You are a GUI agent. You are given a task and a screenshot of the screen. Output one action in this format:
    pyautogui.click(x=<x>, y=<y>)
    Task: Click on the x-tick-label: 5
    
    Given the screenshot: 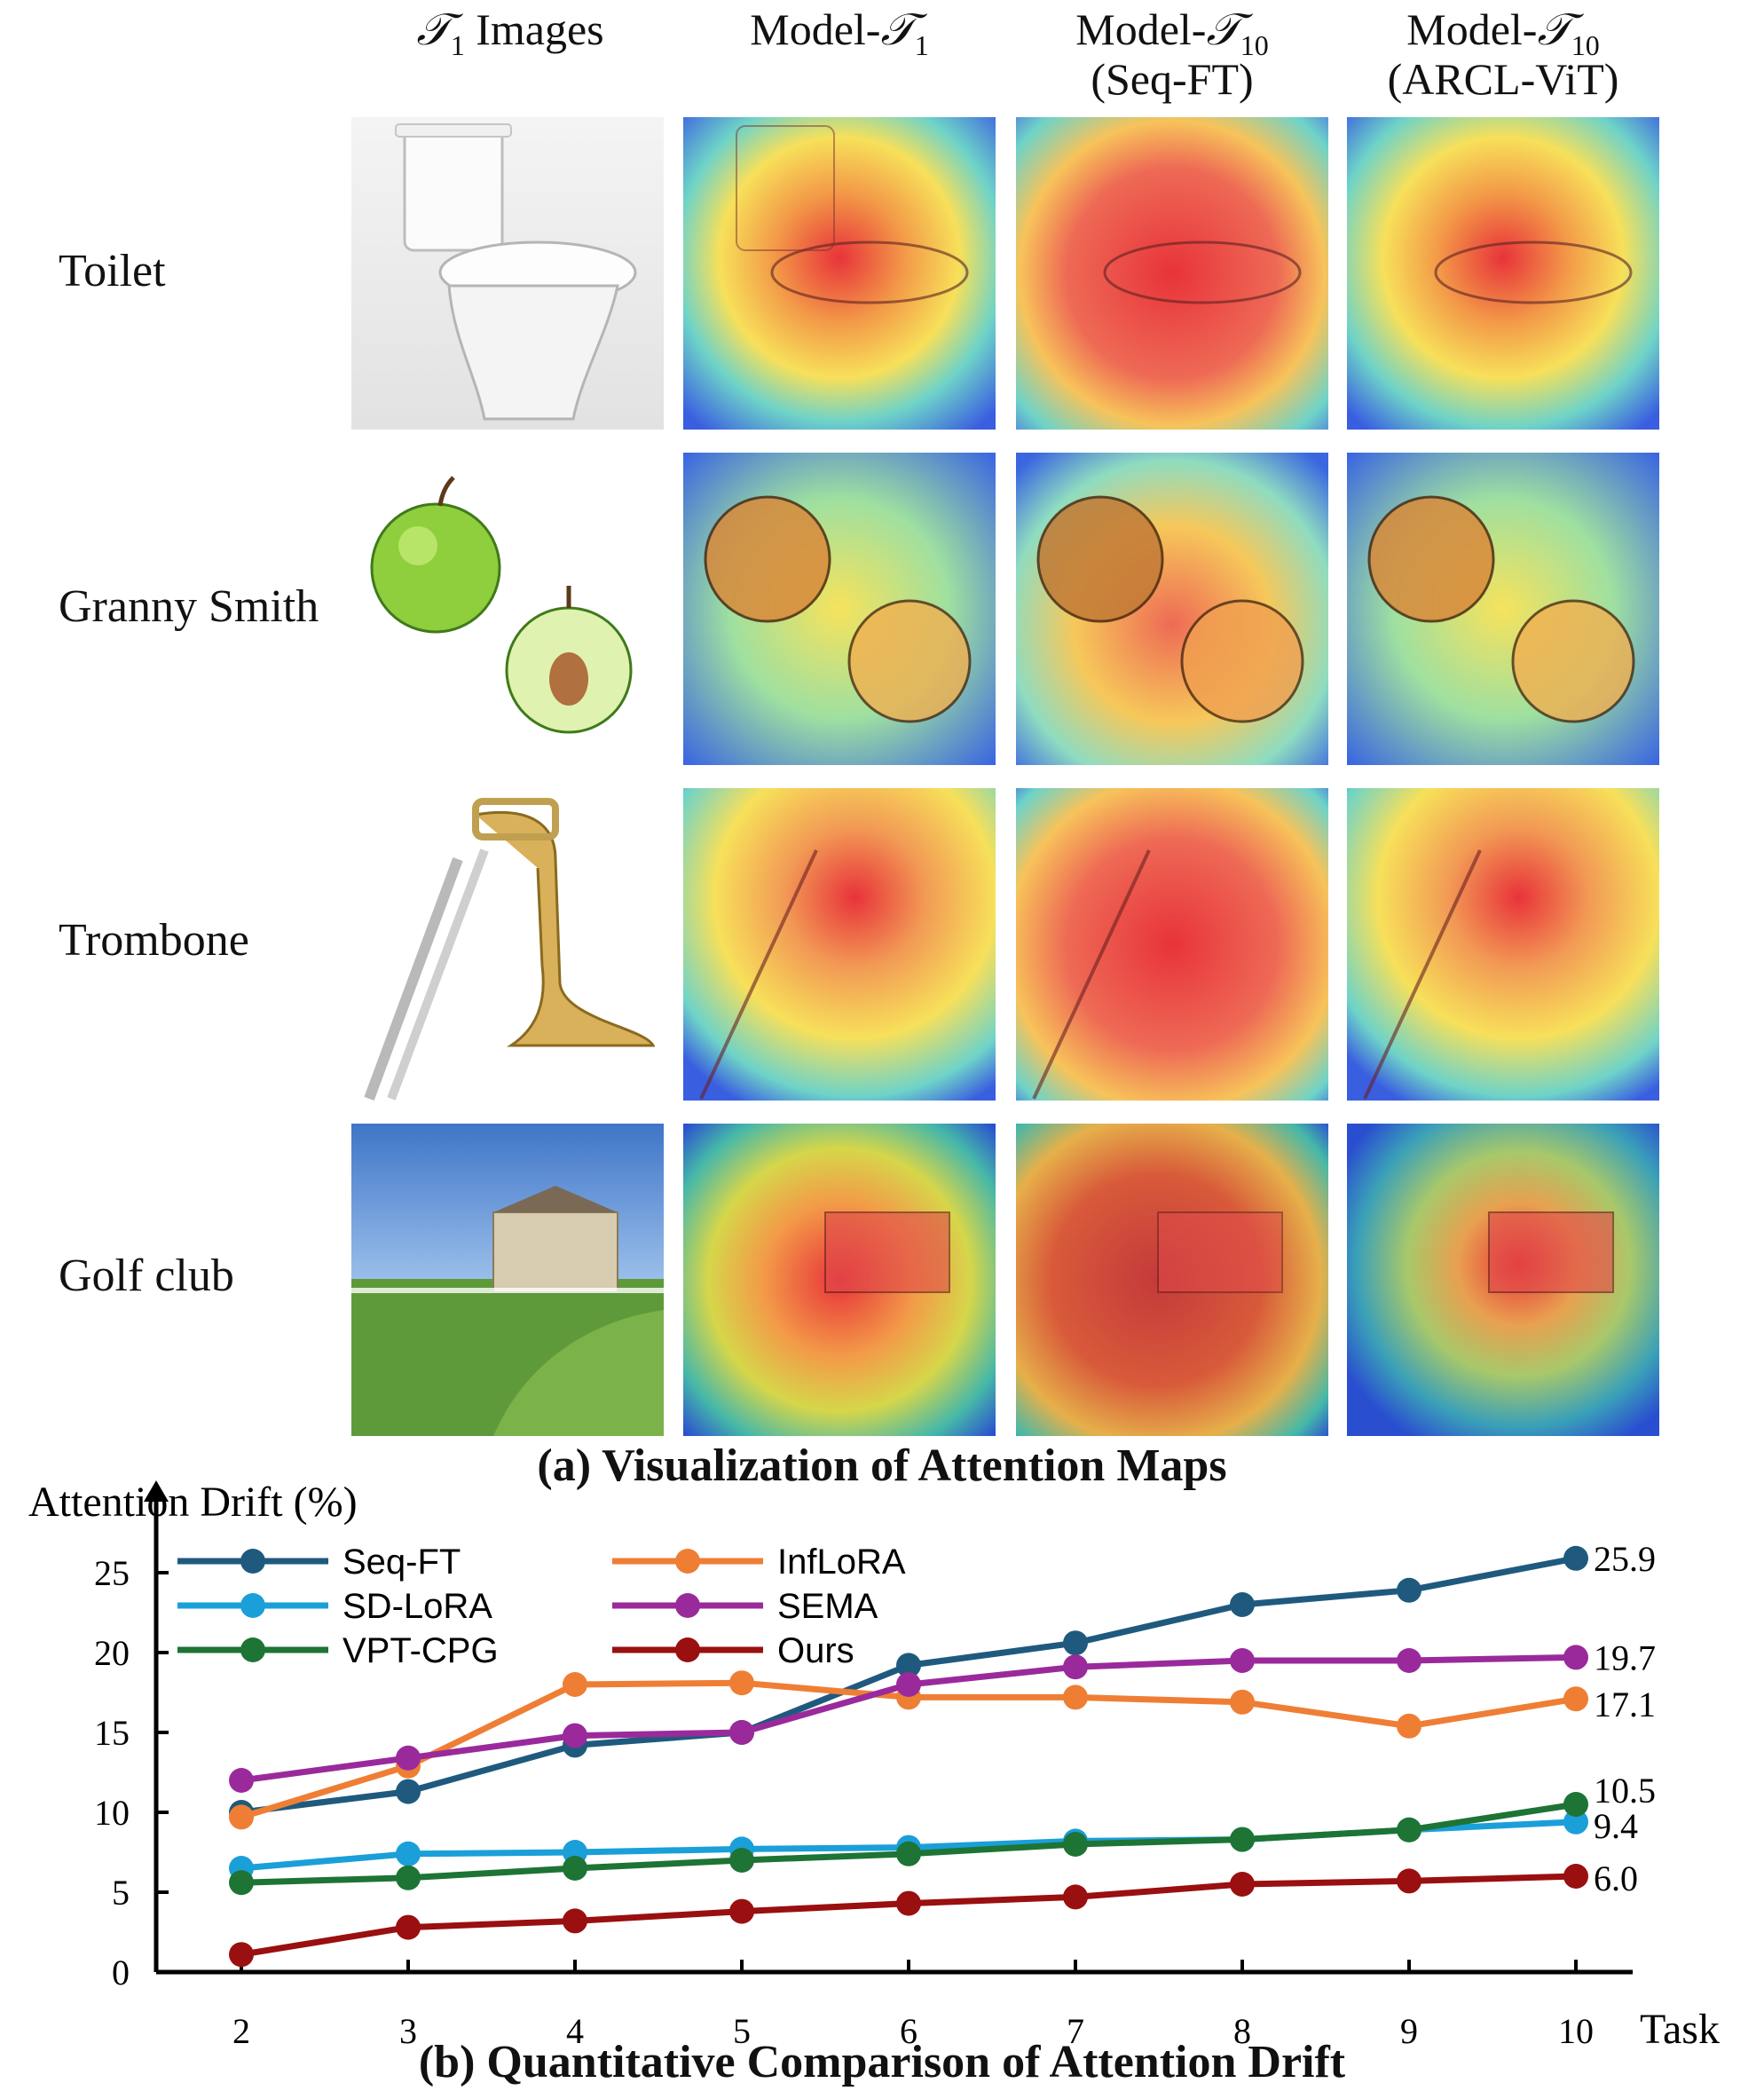 What is the action you would take?
    pyautogui.click(x=742, y=2031)
    